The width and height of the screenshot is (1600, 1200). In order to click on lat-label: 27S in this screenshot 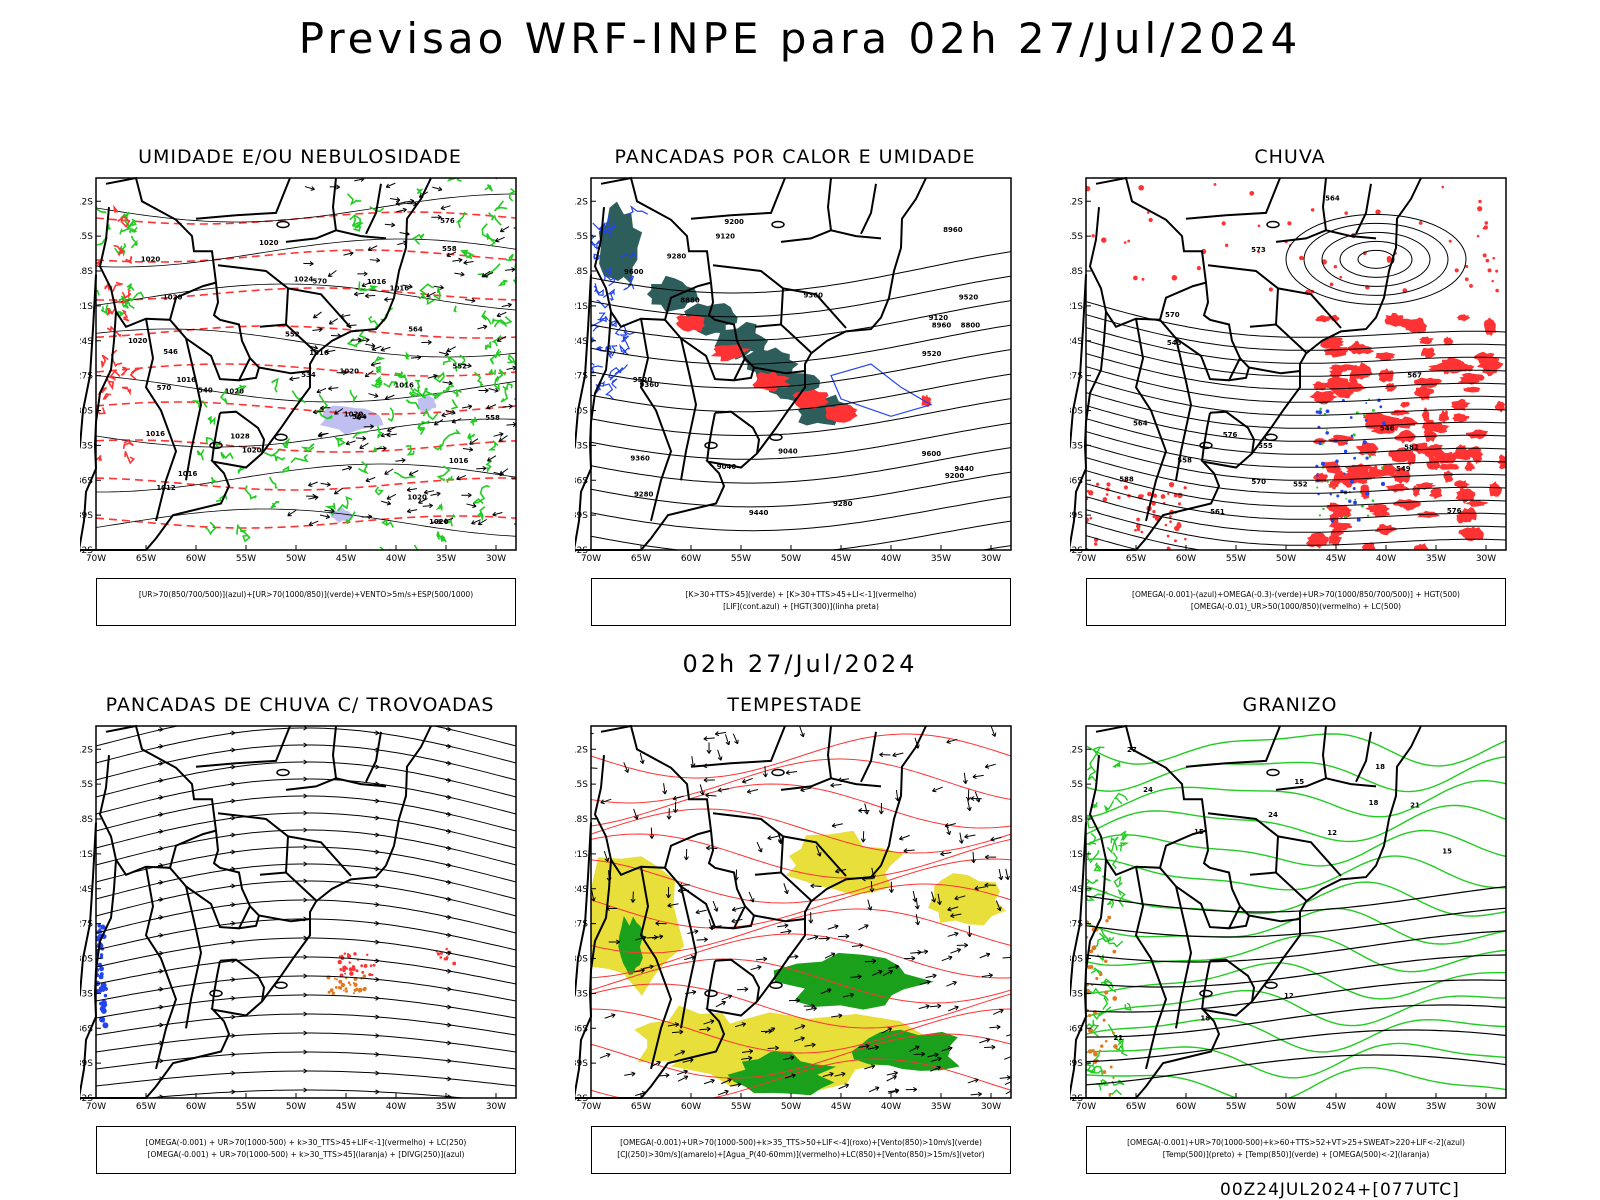, I will do `click(581, 925)`.